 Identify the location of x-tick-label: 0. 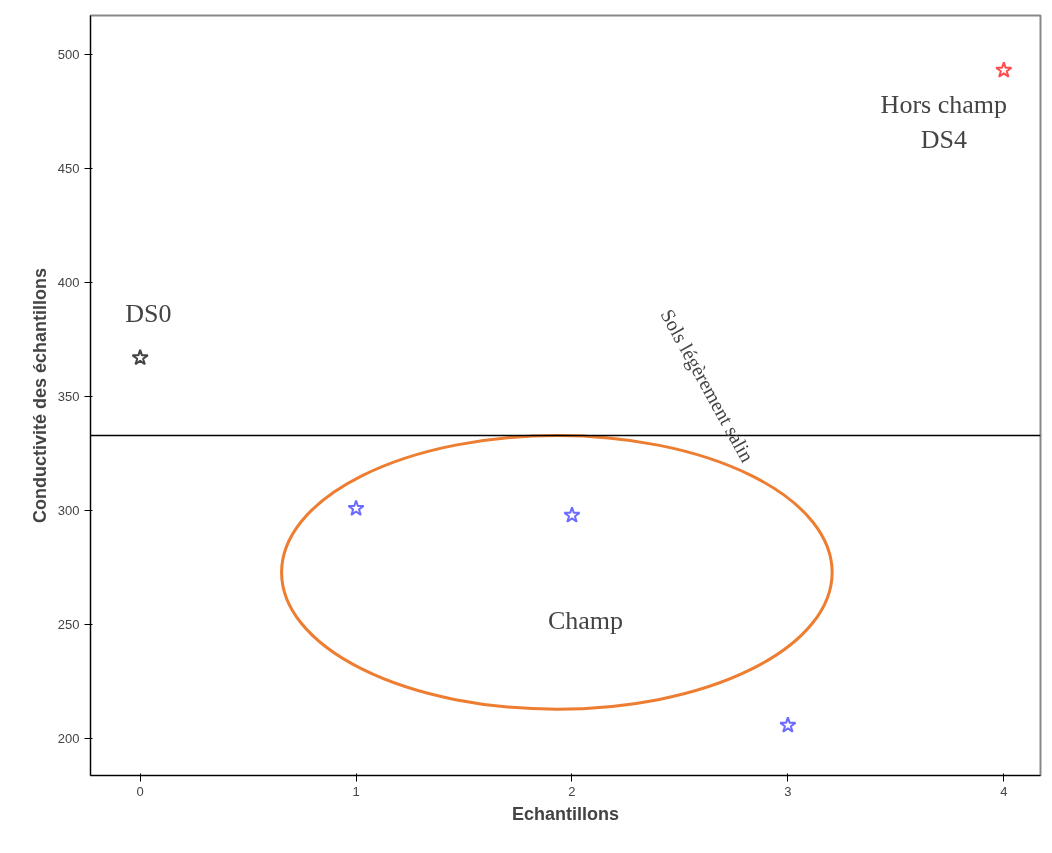
(140, 791).